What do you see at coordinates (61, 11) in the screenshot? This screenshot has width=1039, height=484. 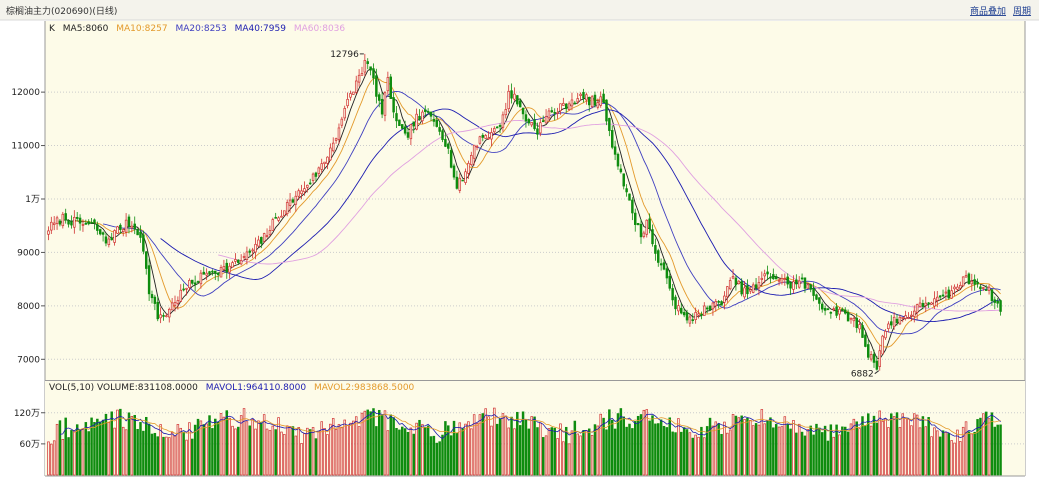 I see `chart-title: 棕榈油主力(020690)(日线)` at bounding box center [61, 11].